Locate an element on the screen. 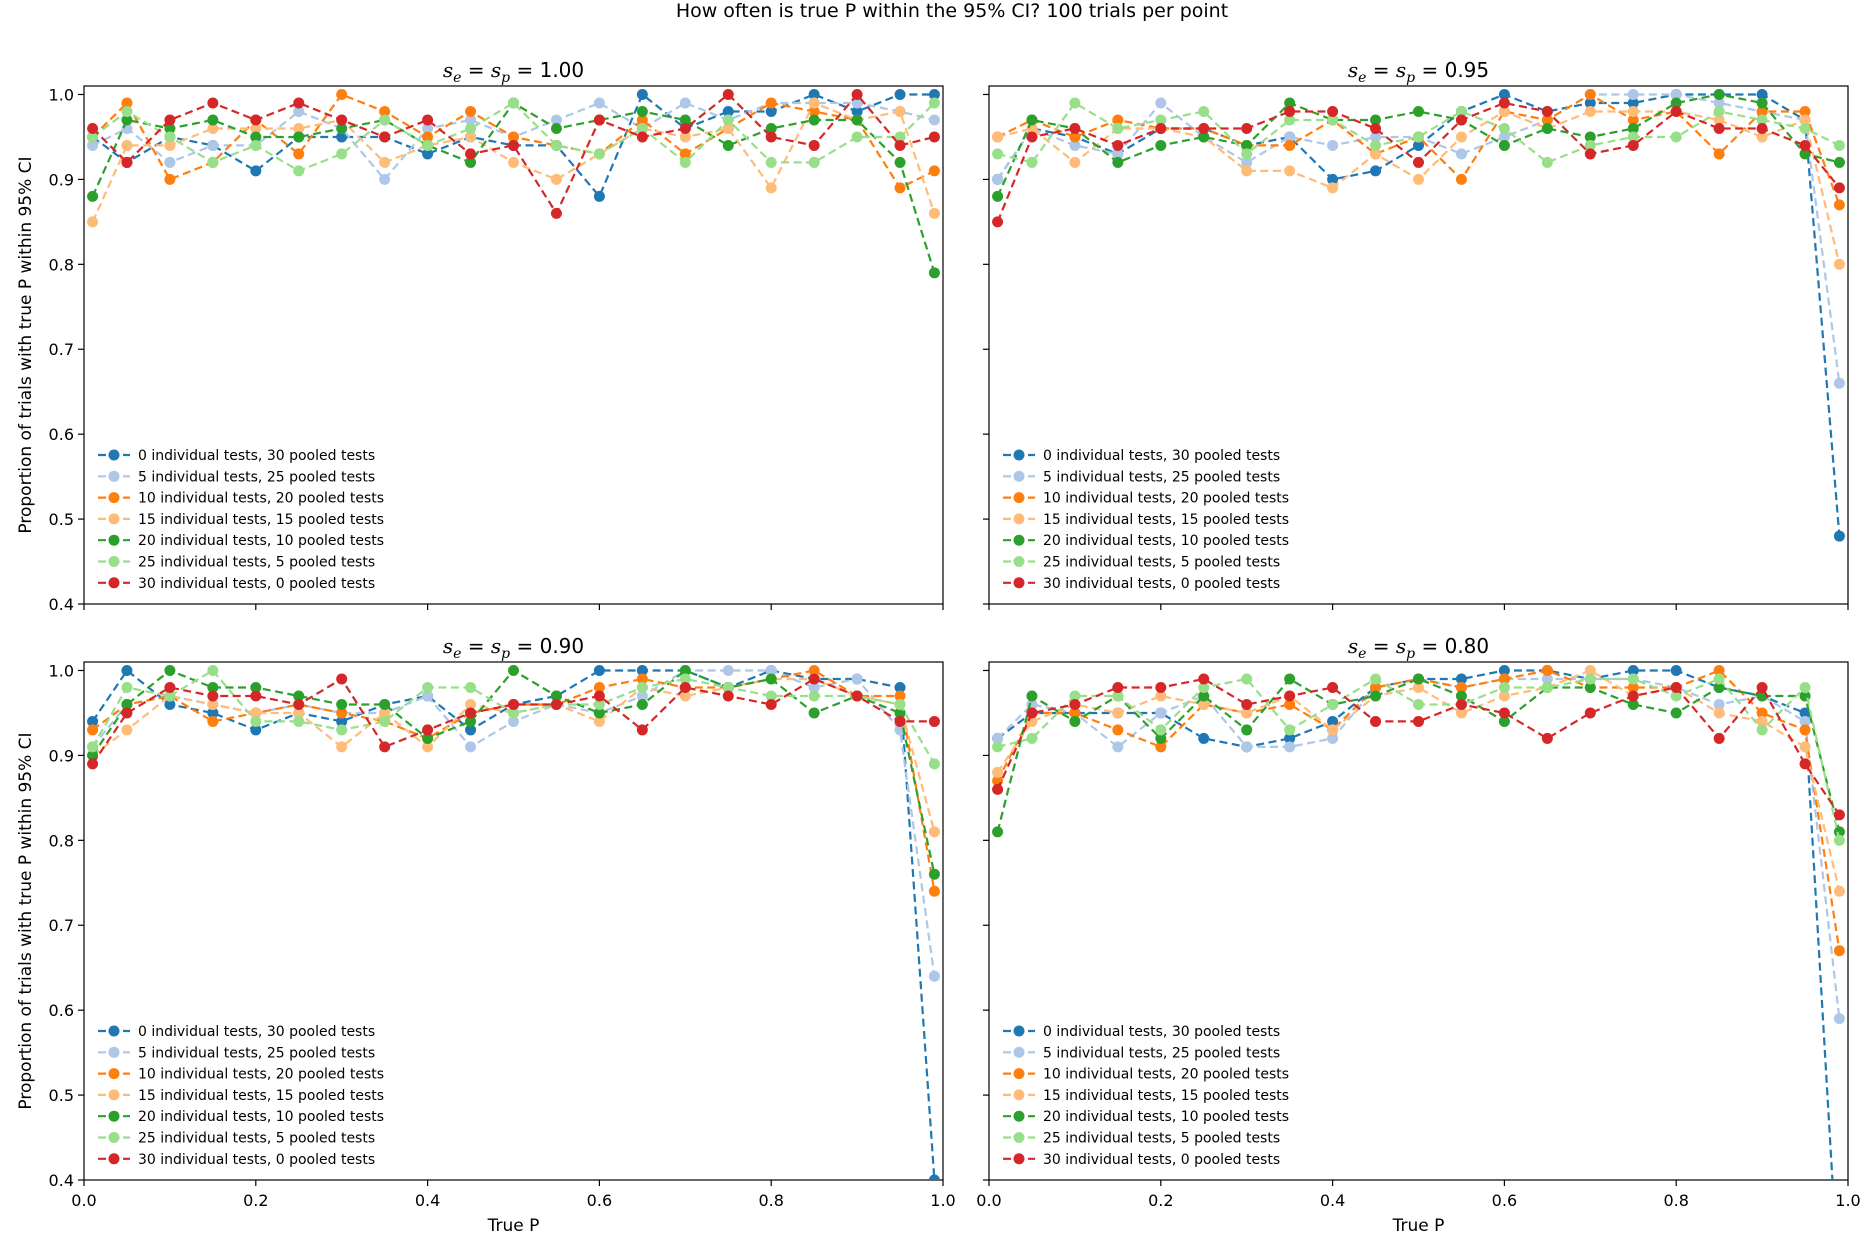  y-tick-label: 0.5 is located at coordinates (61, 1095).